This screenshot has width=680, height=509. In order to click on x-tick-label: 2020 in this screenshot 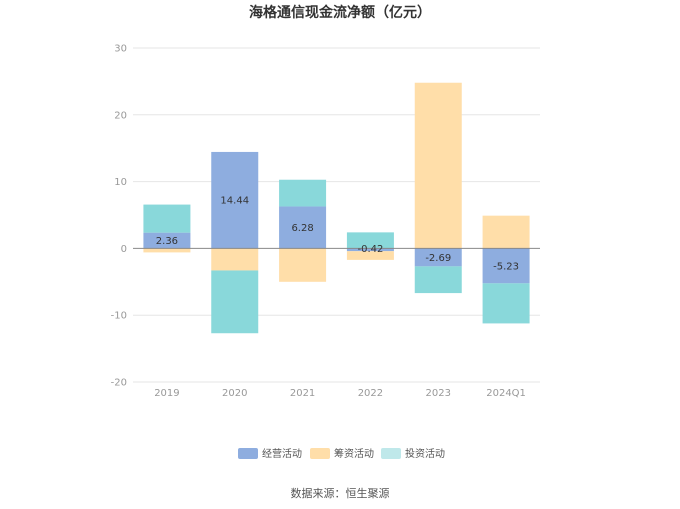, I will do `click(234, 393)`.